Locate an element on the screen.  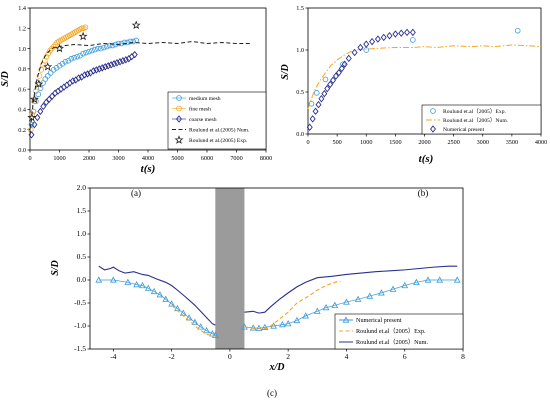
y-tick-label: 0.8 is located at coordinates (22, 69).